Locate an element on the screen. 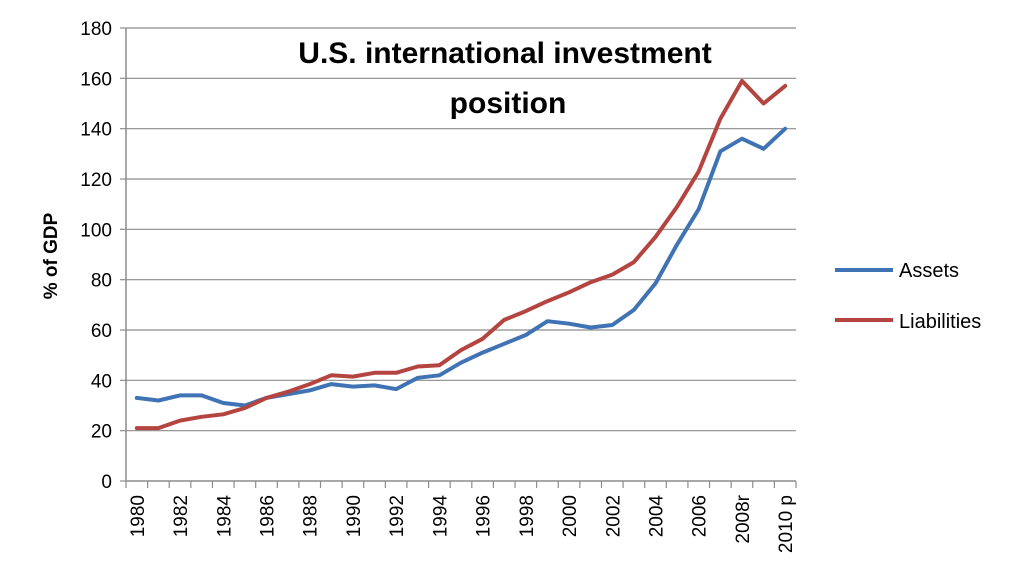 The width and height of the screenshot is (1024, 587). y-tick-label: 0 is located at coordinates (106, 482).